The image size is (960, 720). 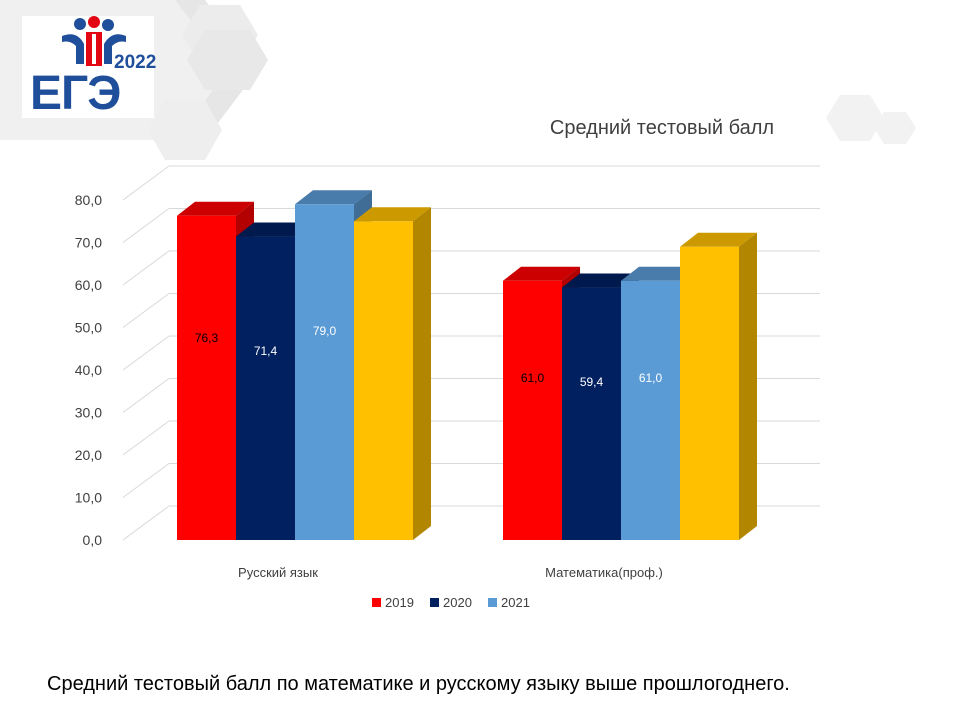 I want to click on y-tick-label: 10,0, so click(x=88, y=498).